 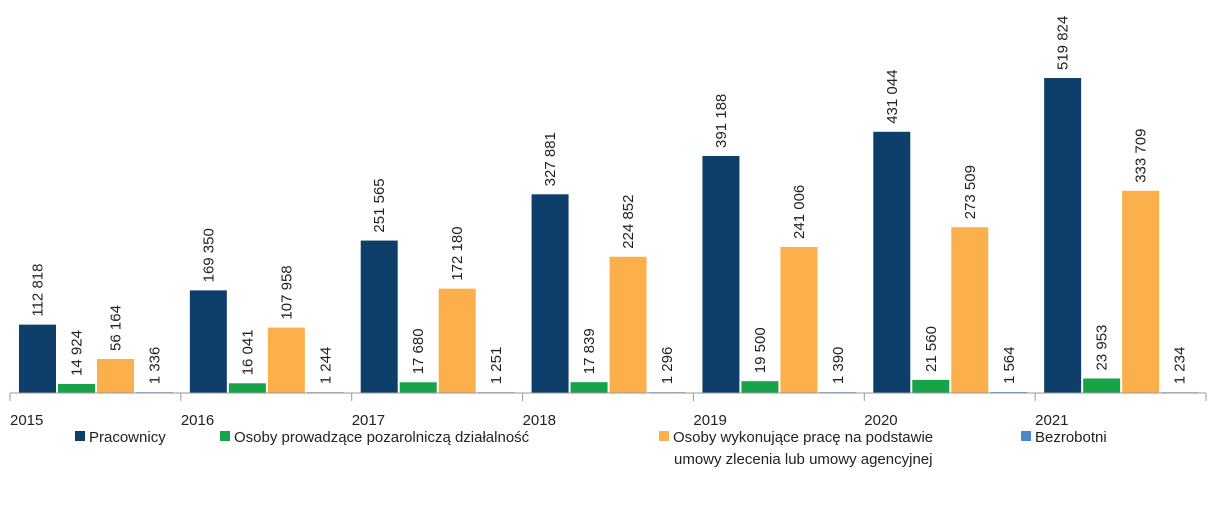 I want to click on value-label: 333 709, so click(x=1141, y=156).